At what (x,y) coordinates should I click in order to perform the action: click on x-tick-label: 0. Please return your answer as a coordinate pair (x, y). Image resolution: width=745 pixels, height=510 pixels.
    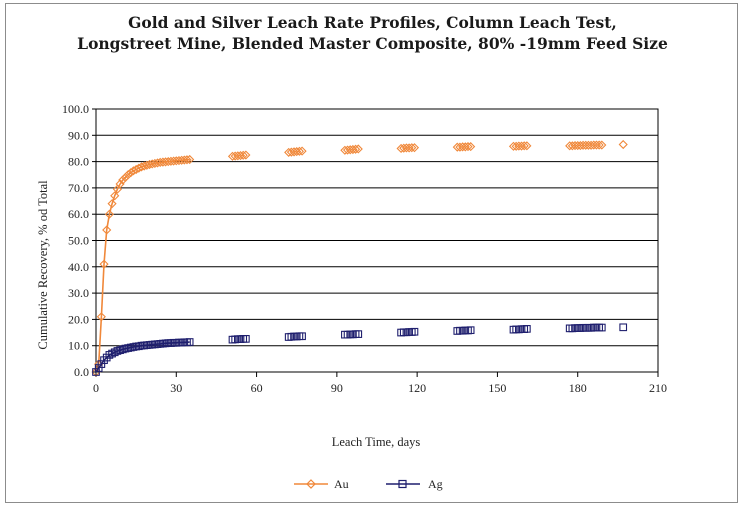
    Looking at the image, I should click on (96, 388).